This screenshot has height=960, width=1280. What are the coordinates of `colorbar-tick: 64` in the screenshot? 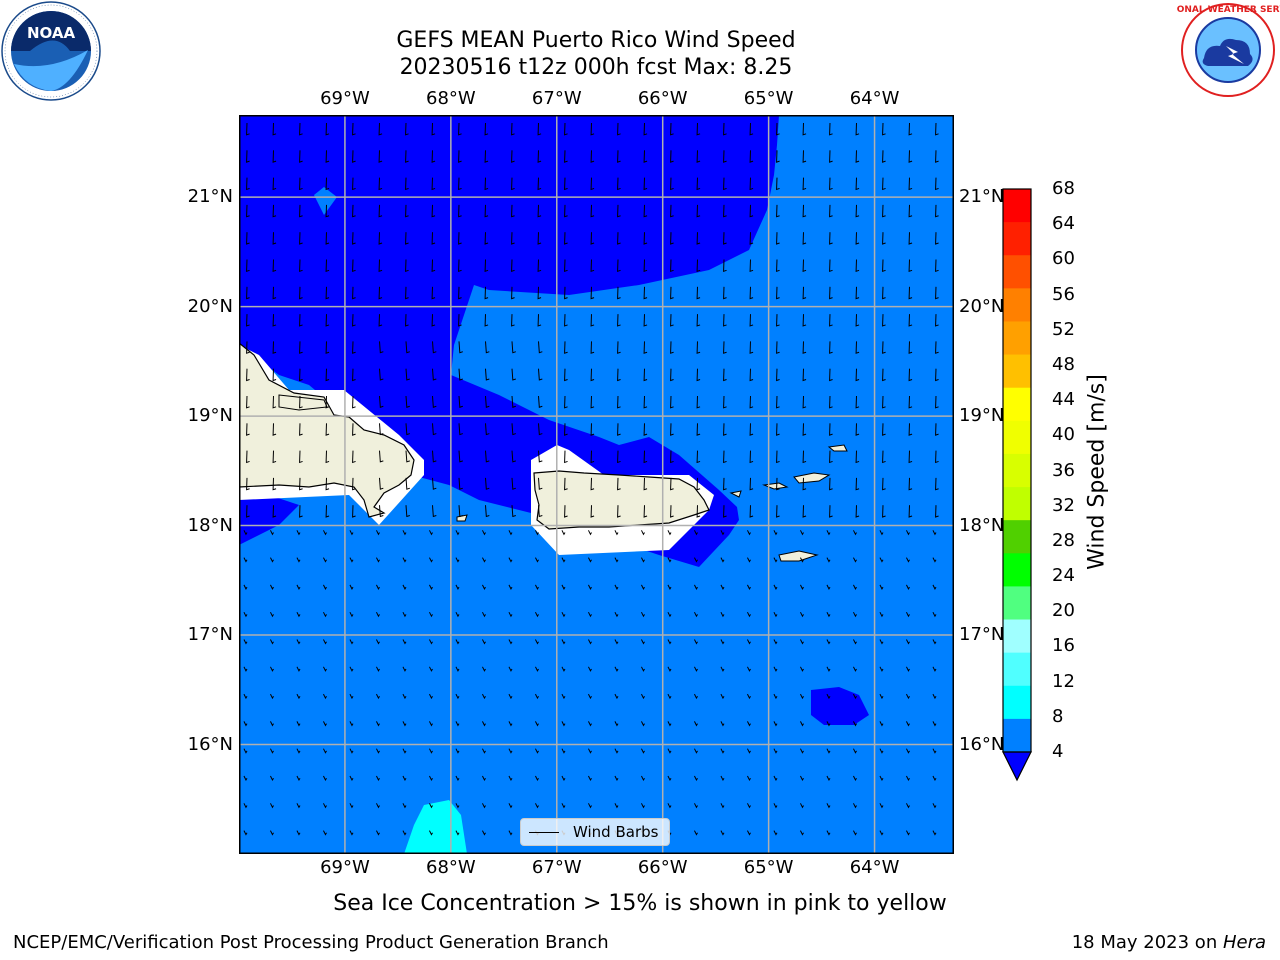 It's located at (1063, 224).